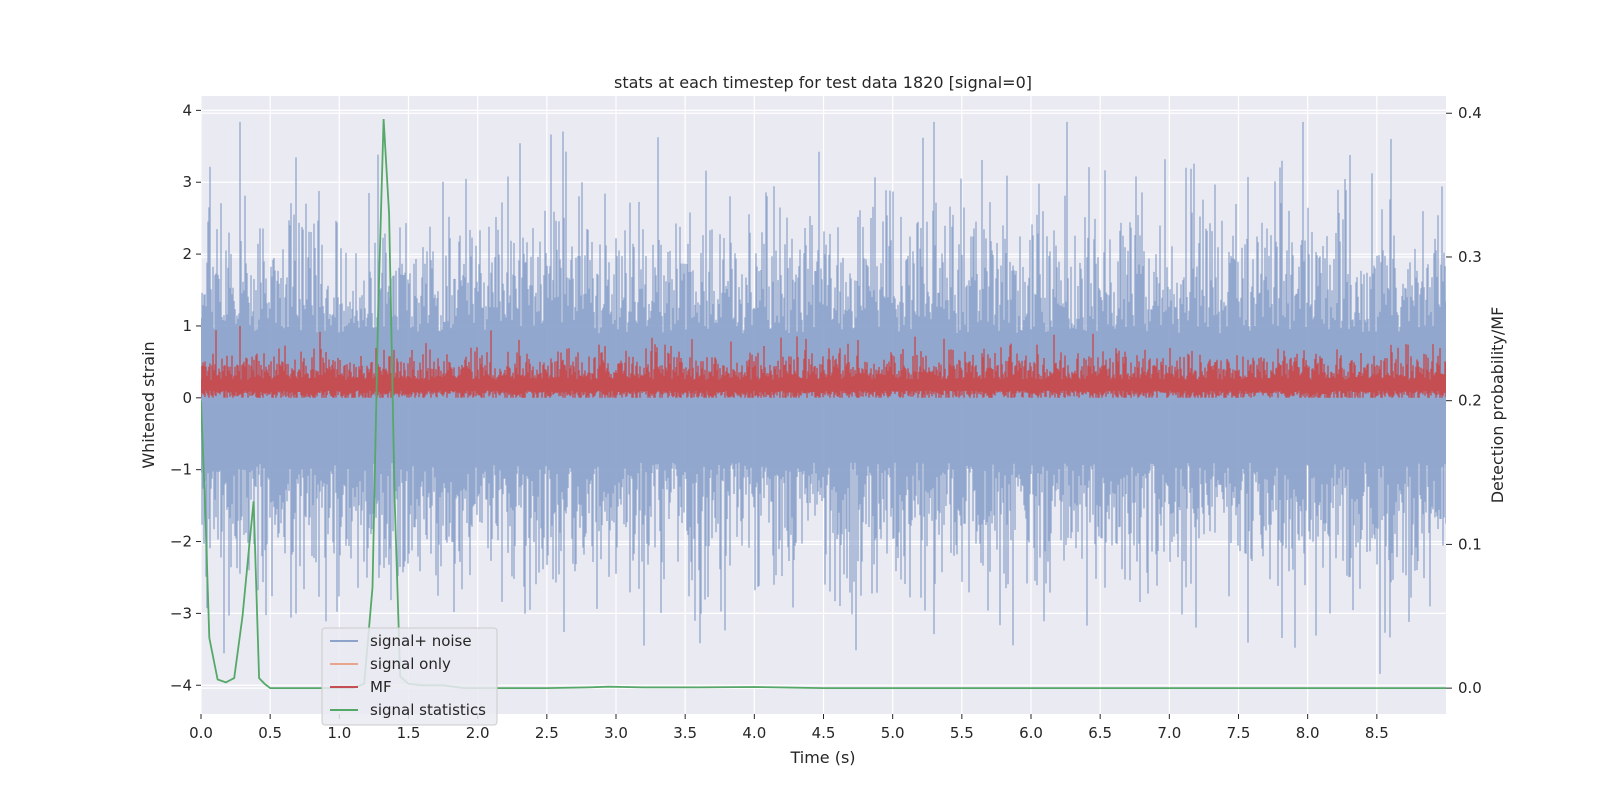 The height and width of the screenshot is (800, 1600). What do you see at coordinates (339, 733) in the screenshot?
I see `x-tick-label: 1.0` at bounding box center [339, 733].